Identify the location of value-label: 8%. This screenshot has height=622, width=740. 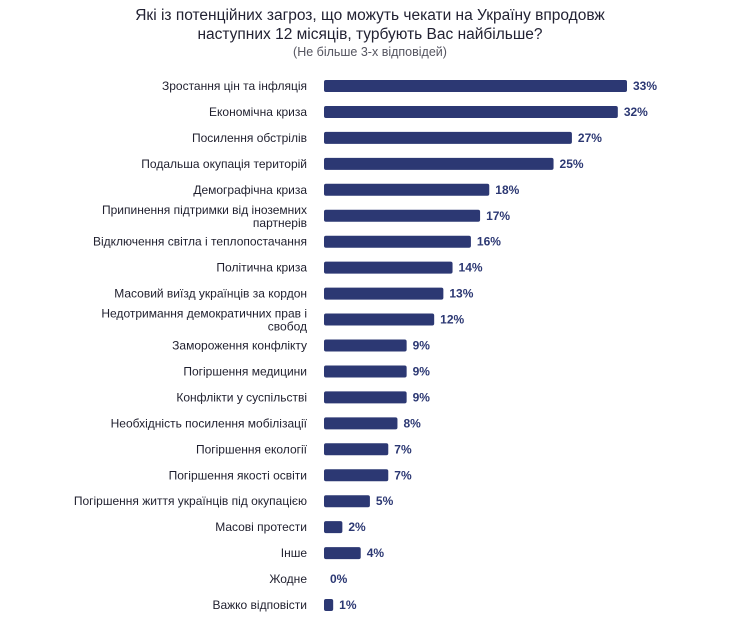
(412, 423).